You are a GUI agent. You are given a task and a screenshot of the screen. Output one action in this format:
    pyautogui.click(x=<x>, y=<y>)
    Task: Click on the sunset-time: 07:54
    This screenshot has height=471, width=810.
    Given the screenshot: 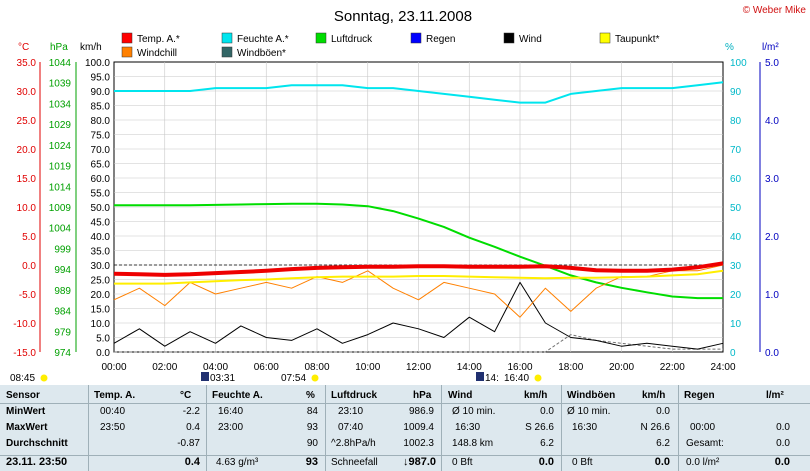 What is the action you would take?
    pyautogui.click(x=293, y=378)
    